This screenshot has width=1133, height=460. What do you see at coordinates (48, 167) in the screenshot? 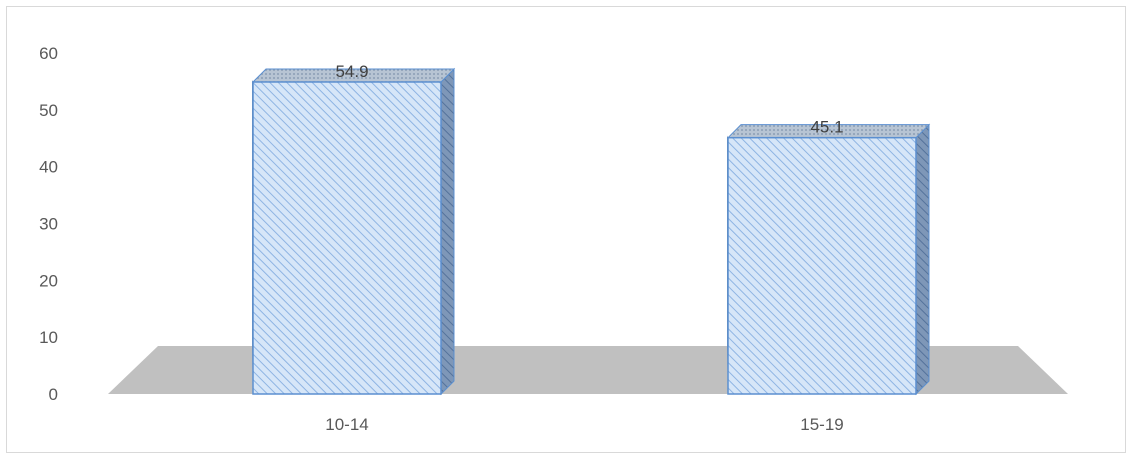
I see `y-tick-label: 40` at bounding box center [48, 167].